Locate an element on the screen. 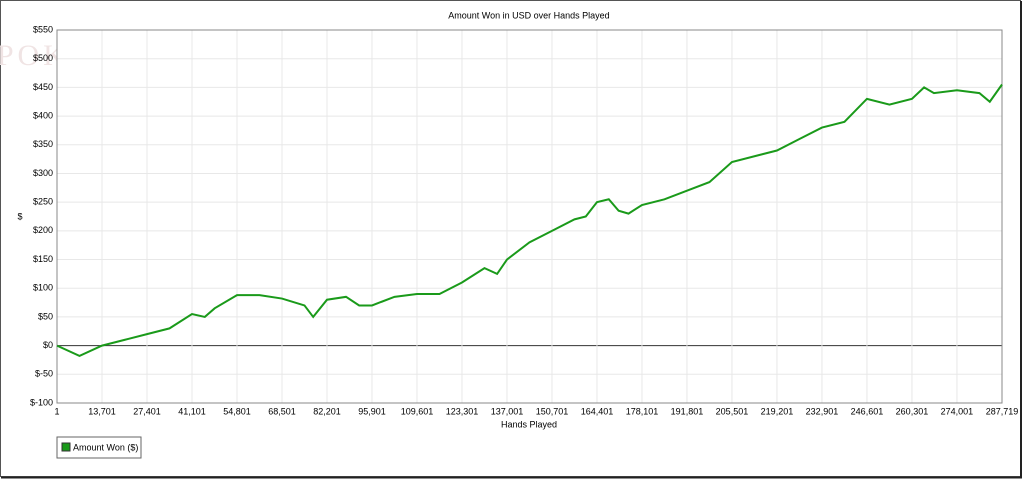  x-tick-label: 27,401 is located at coordinates (147, 411).